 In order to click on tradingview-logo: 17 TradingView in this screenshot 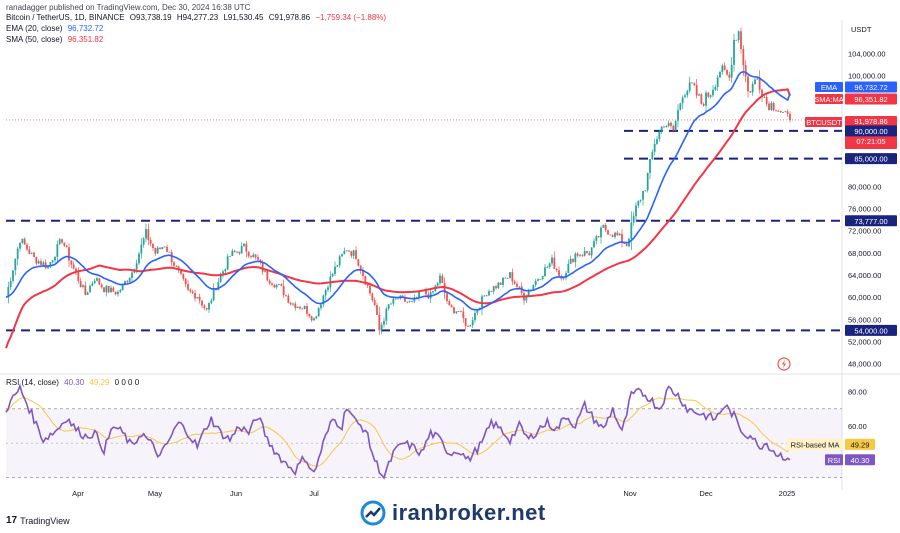, I will do `click(38, 520)`.